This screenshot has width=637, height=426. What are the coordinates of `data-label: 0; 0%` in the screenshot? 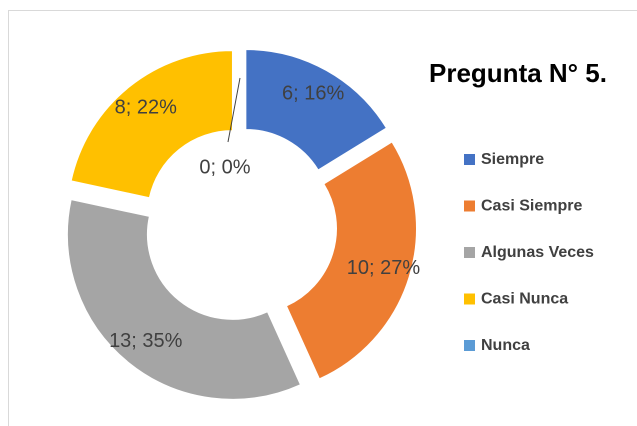 It's located at (224, 167).